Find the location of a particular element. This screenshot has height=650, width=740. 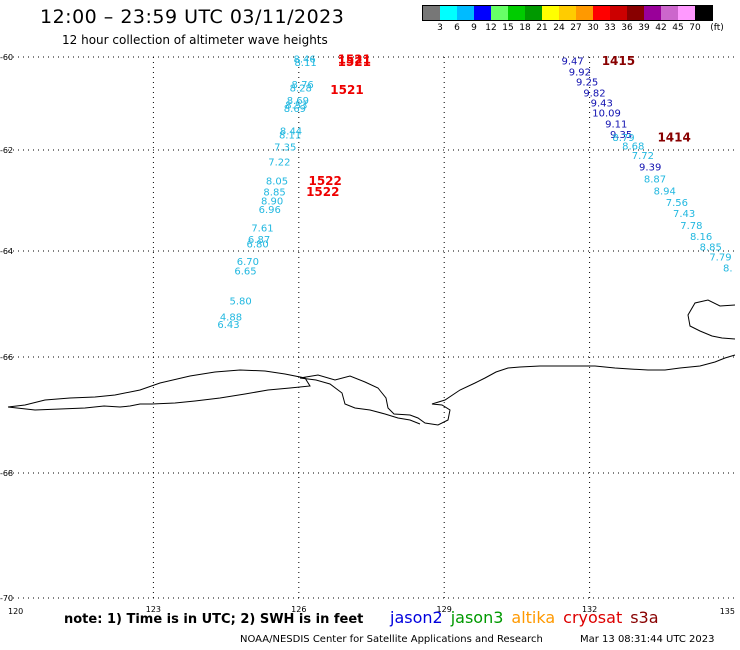

wave-height-label: 9.35 is located at coordinates (621, 135).